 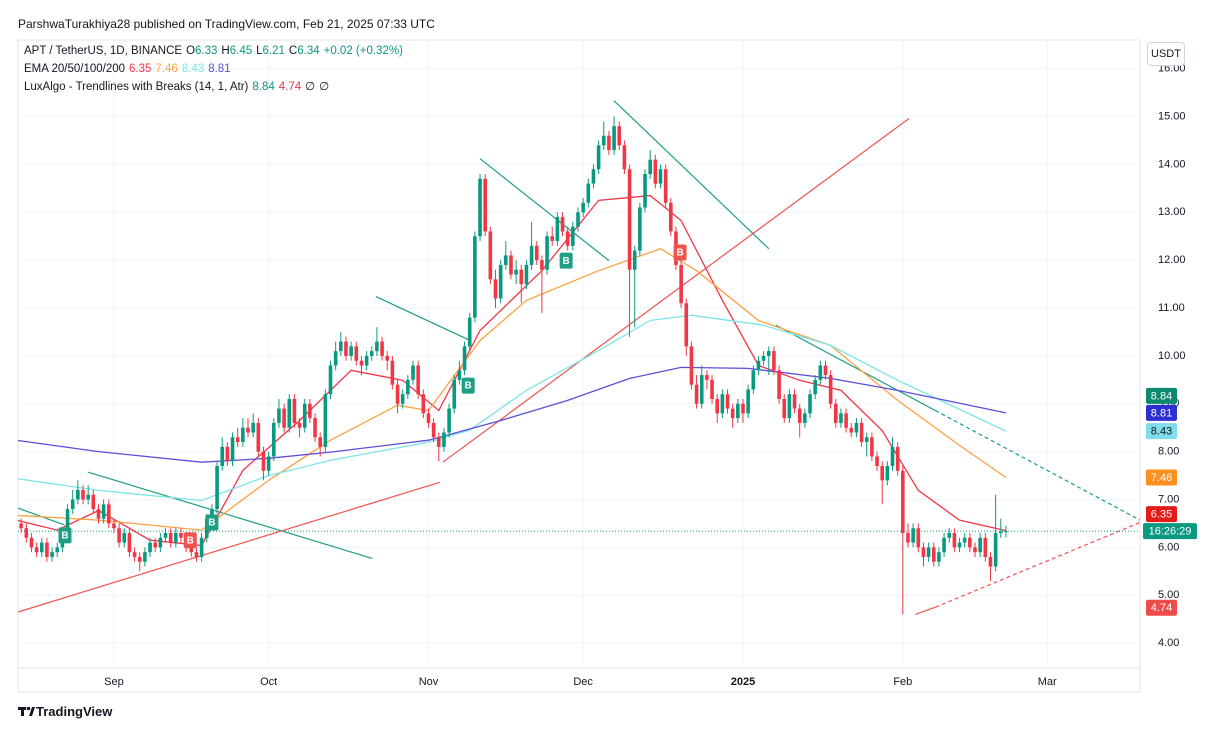 What do you see at coordinates (1172, 356) in the screenshot?
I see `y-tick-label: 10.00` at bounding box center [1172, 356].